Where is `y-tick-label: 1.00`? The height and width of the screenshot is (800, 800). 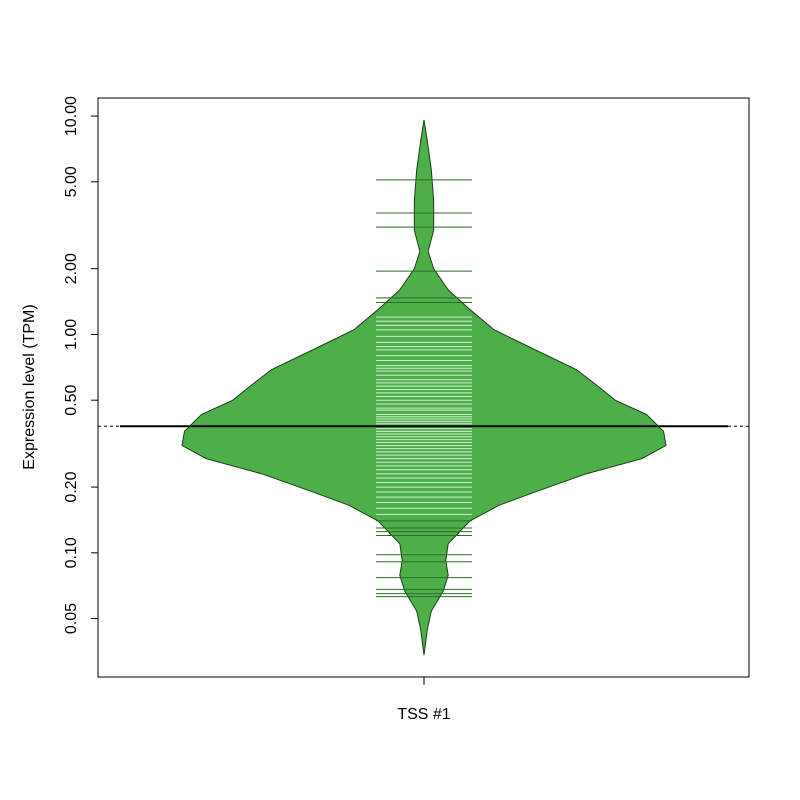
y-tick-label: 1.00 is located at coordinates (71, 334).